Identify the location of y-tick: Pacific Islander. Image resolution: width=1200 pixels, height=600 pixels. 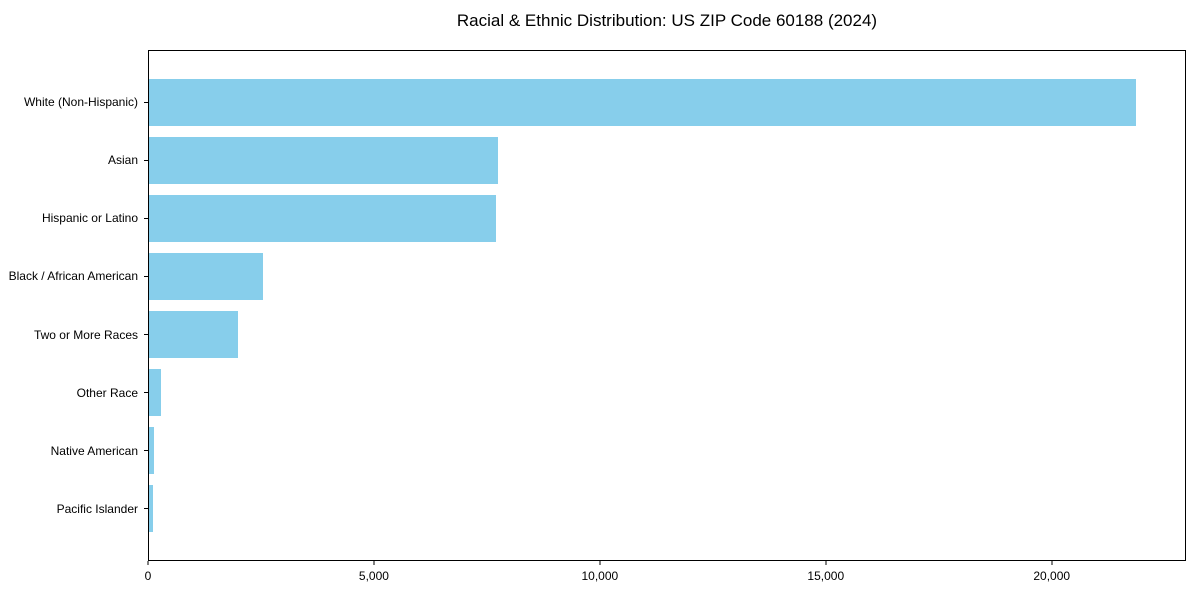
(74, 509).